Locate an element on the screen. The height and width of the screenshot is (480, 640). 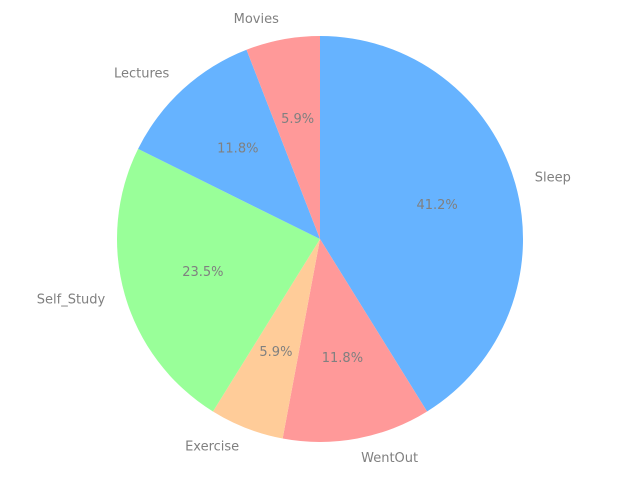
slice-category-label-self-study: Self_Study is located at coordinates (71, 300).